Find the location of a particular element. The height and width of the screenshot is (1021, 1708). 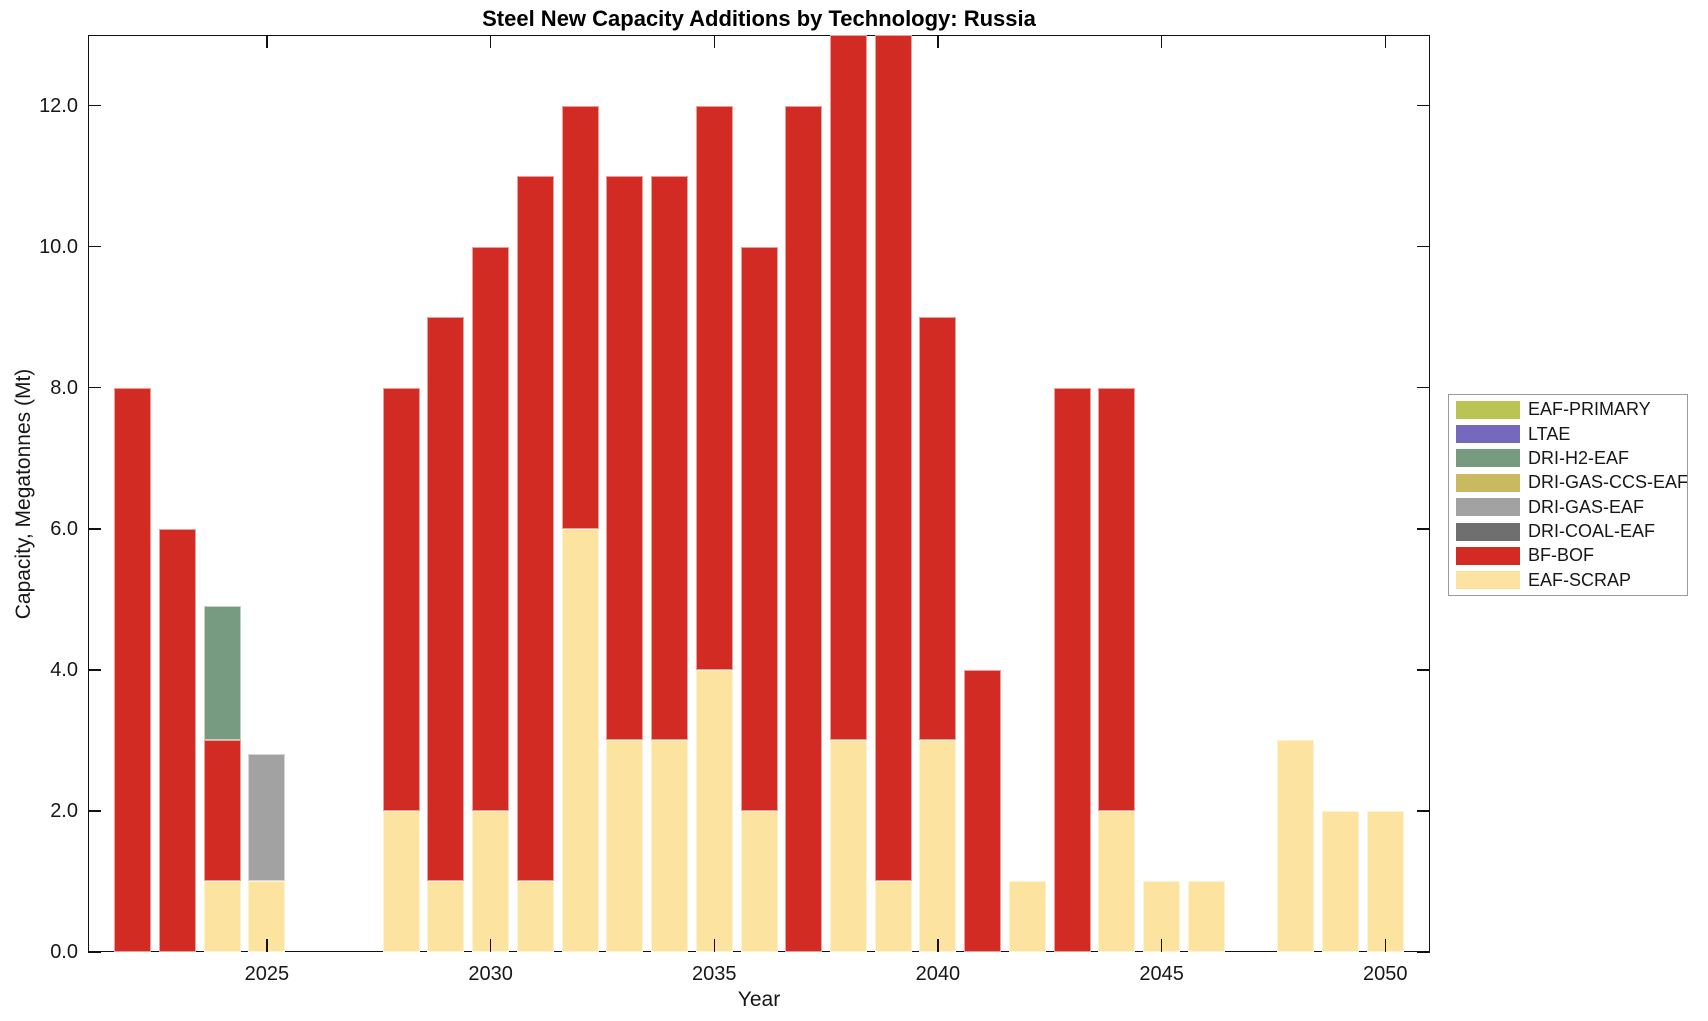

legend-label: EAF-SCRAP is located at coordinates (1580, 579).